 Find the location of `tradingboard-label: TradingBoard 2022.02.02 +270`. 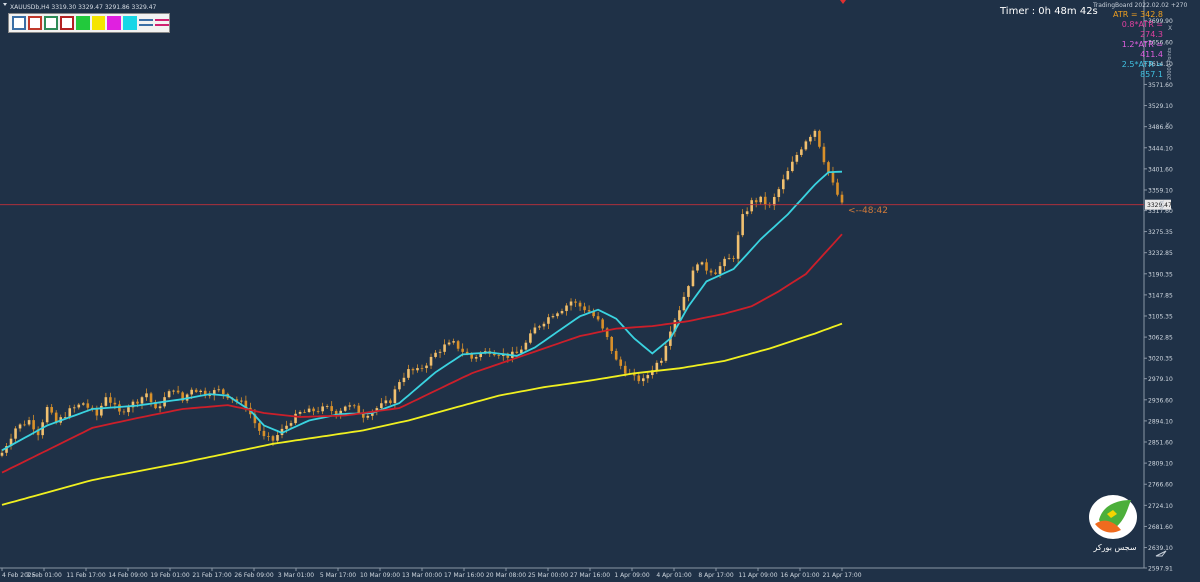

tradingboard-label: TradingBoard 2022.02.02 +270 is located at coordinates (1140, 5).